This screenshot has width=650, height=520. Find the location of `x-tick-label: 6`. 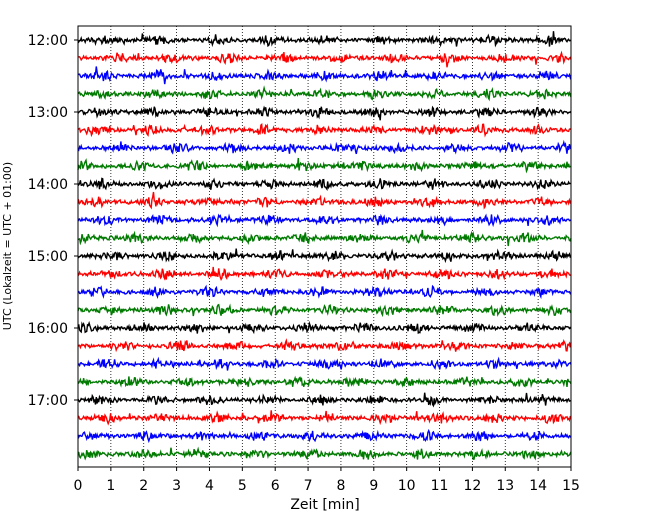

x-tick-label: 6 is located at coordinates (275, 486).